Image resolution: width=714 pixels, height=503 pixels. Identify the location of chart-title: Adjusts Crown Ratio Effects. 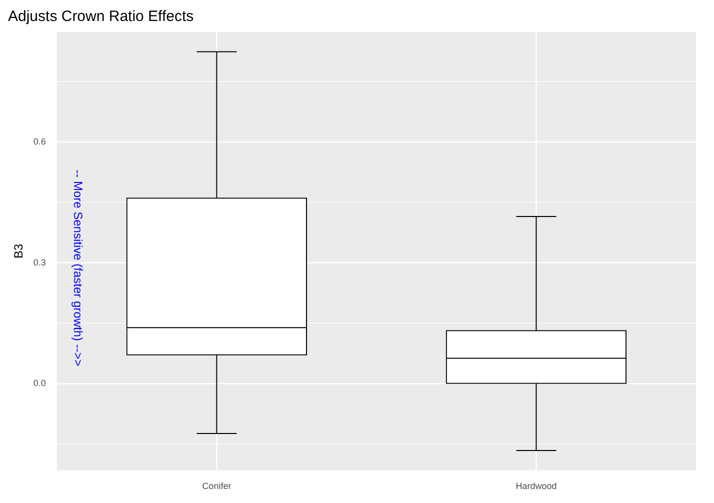
(101, 17).